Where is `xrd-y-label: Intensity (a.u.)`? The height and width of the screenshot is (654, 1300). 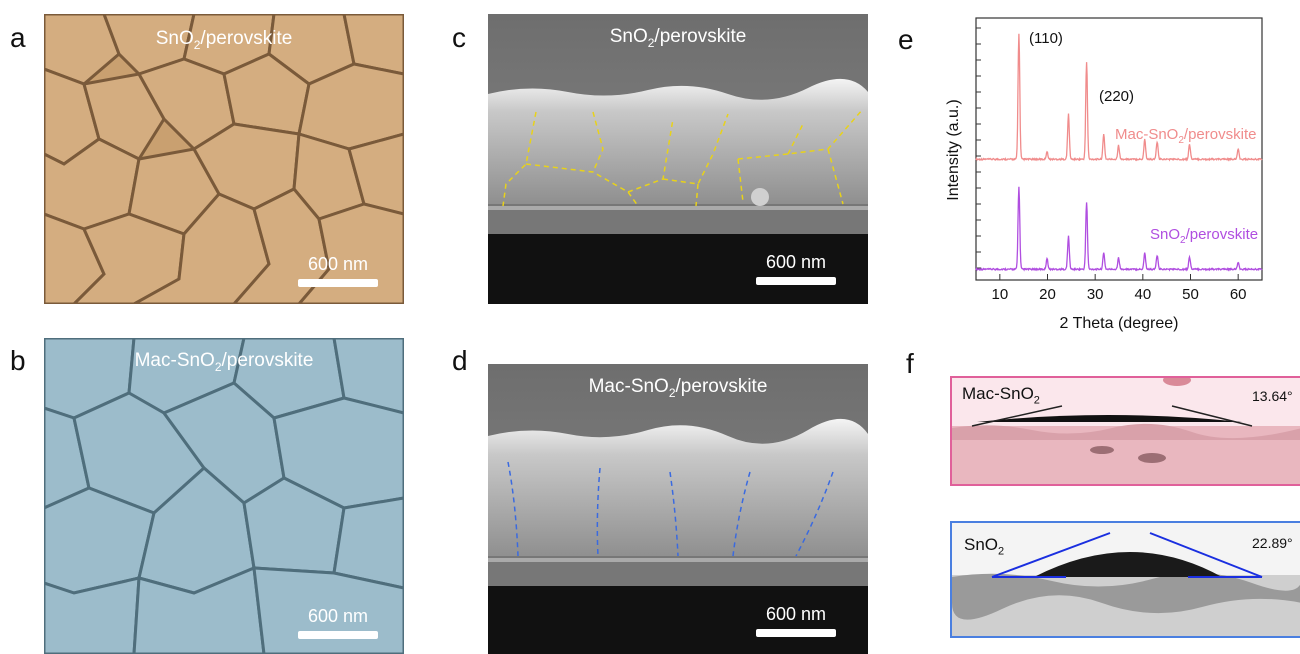 xrd-y-label: Intensity (a.u.) is located at coordinates (953, 149).